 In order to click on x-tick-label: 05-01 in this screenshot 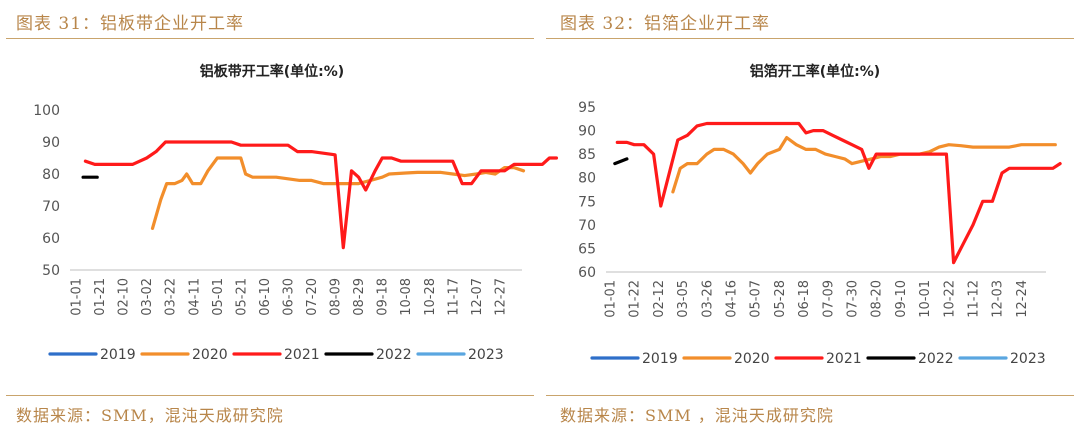, I will do `click(218, 297)`.